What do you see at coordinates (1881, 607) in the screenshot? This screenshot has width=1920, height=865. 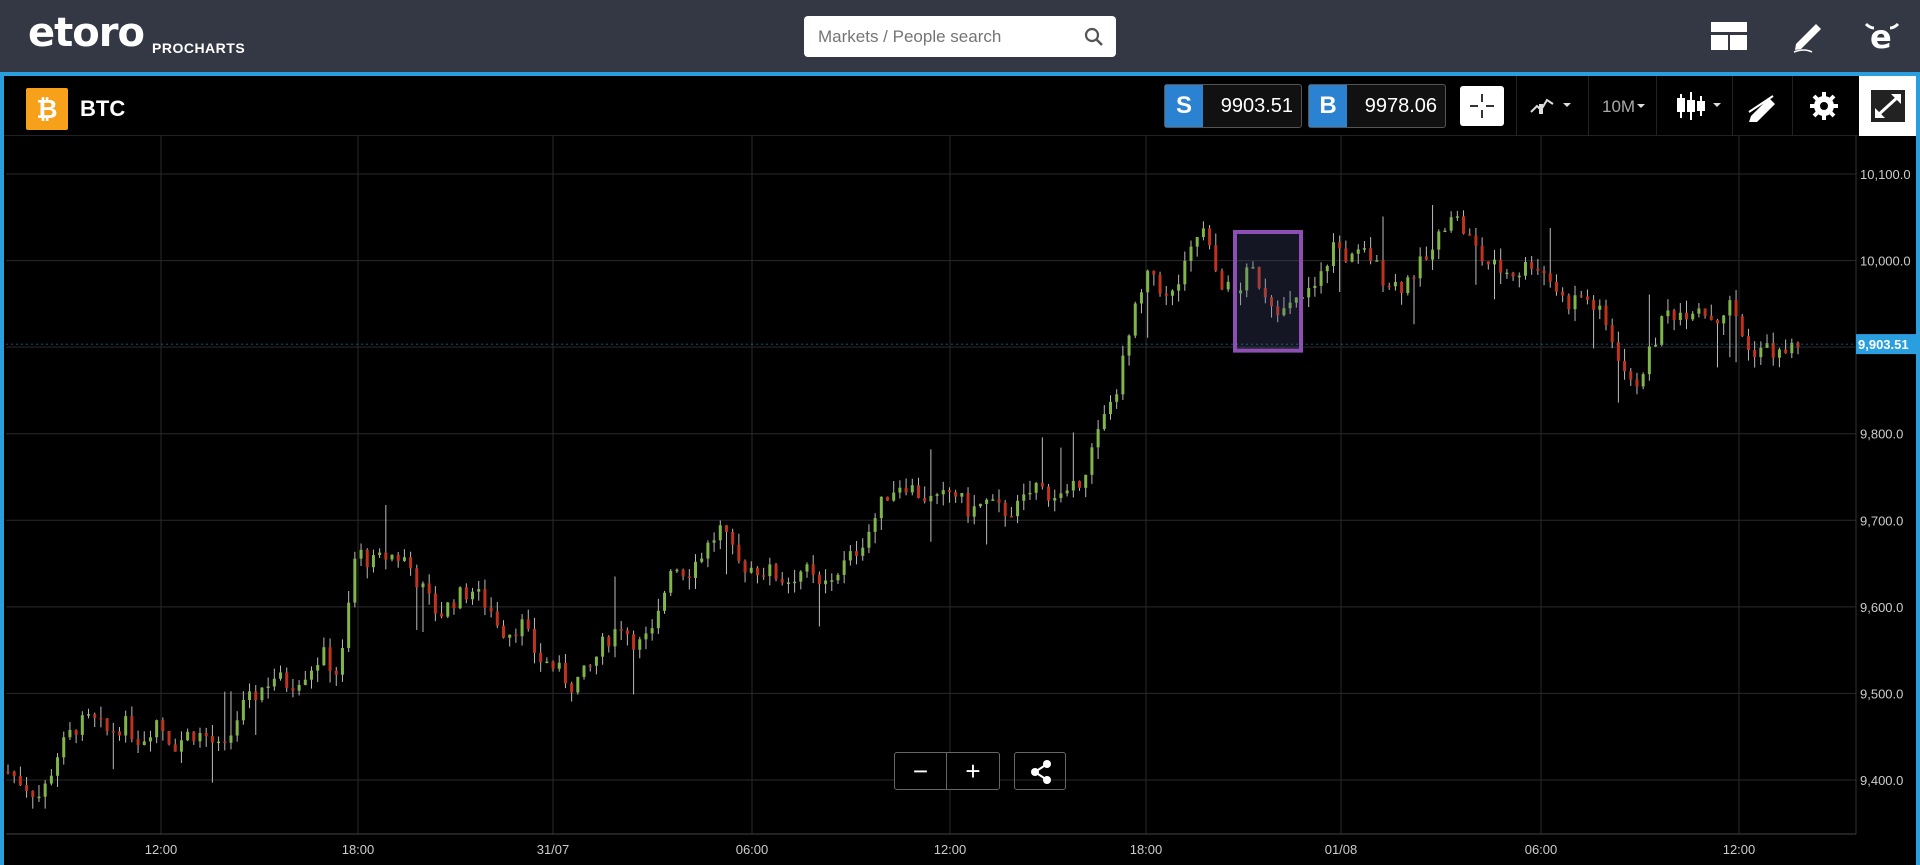 I see `y-tick-label: 9,600.0` at bounding box center [1881, 607].